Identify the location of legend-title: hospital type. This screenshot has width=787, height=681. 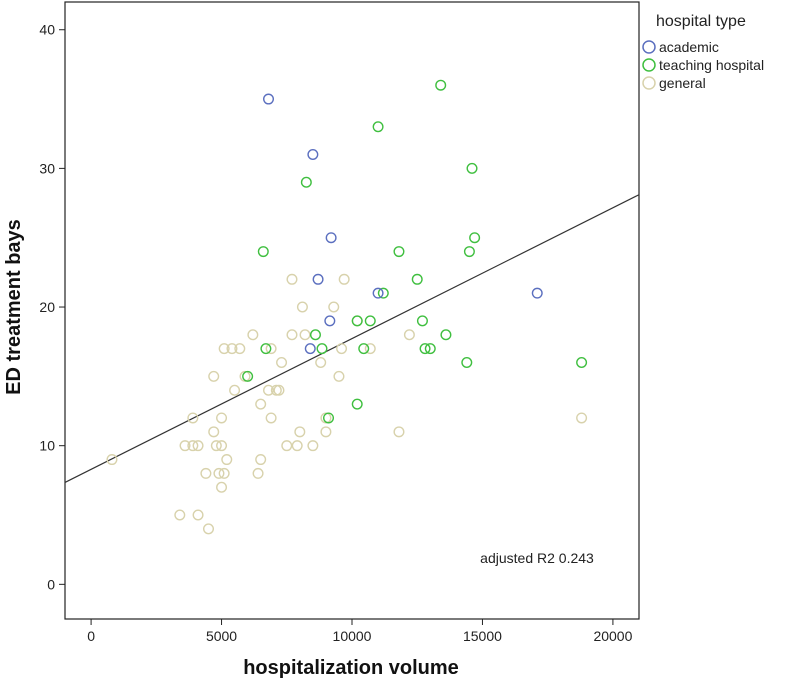
(701, 21).